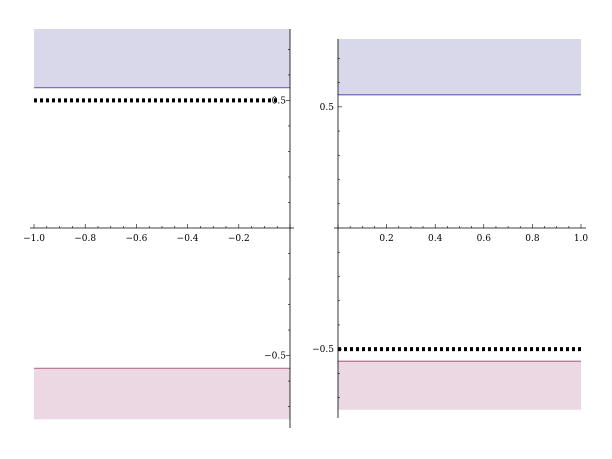 The width and height of the screenshot is (612, 459). Describe the element at coordinates (484, 239) in the screenshot. I see `x-tick-label: 0.6` at that location.